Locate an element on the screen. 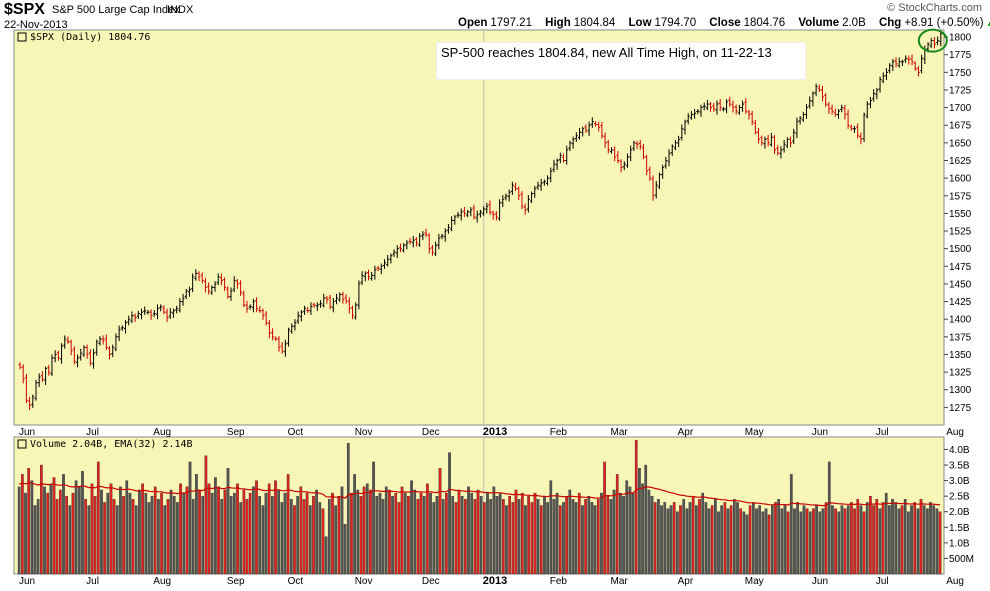  ath-highlight-circle is located at coordinates (932, 40).